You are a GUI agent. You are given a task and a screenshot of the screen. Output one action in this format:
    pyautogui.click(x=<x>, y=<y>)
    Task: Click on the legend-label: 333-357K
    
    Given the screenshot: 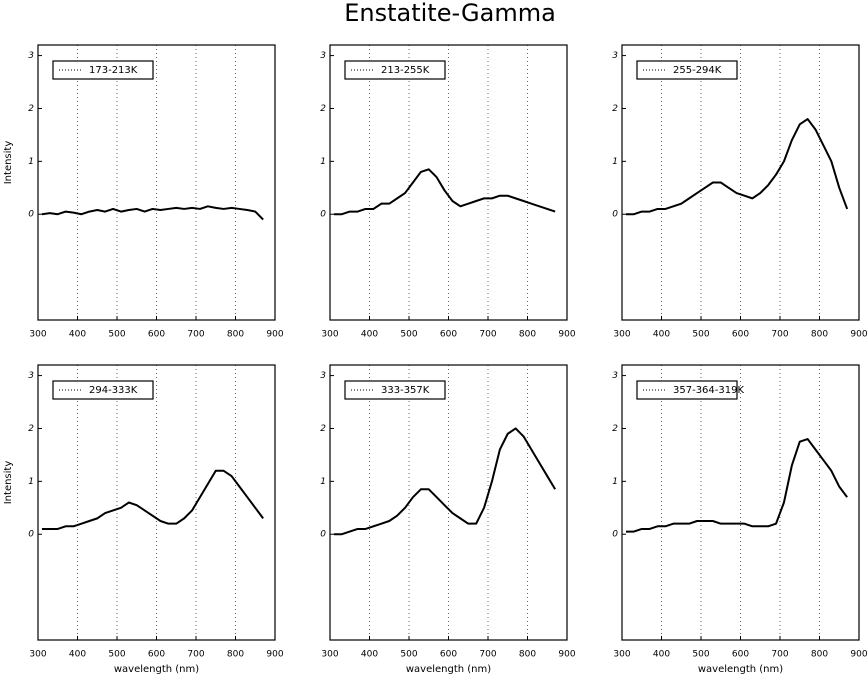 What is the action you would take?
    pyautogui.click(x=405, y=390)
    